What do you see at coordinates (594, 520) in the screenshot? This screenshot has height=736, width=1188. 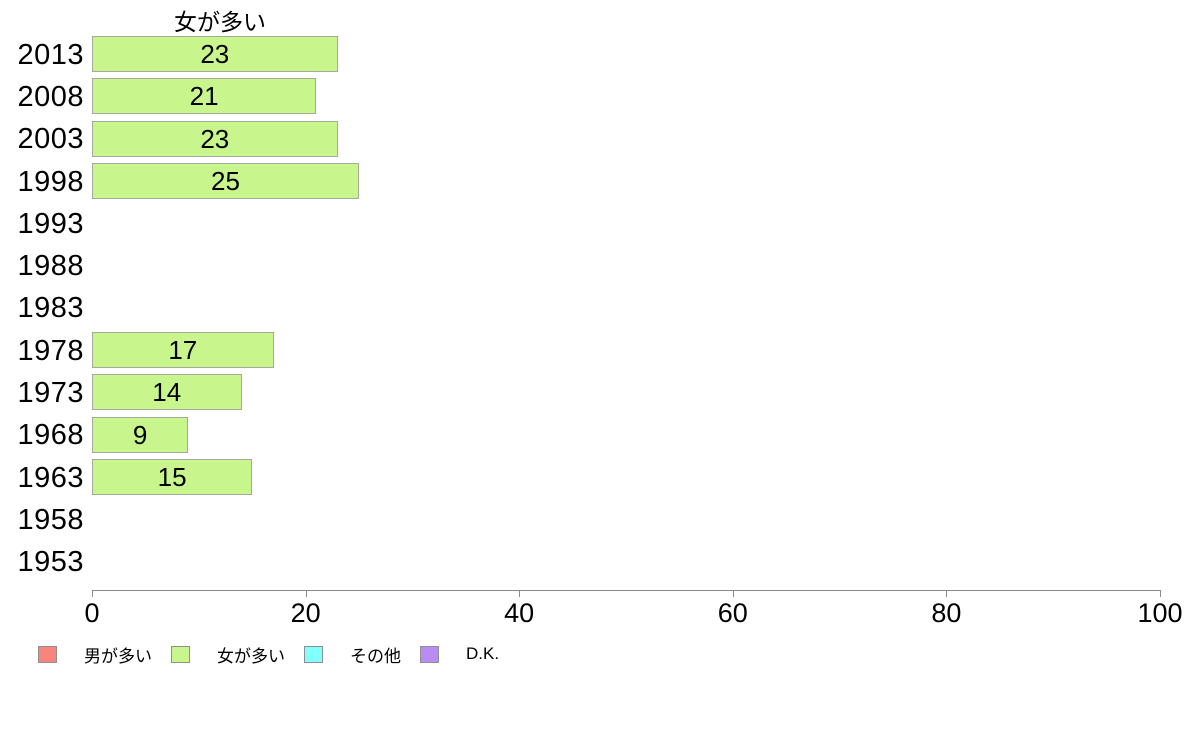 I see `bar-row: 1958` at bounding box center [594, 520].